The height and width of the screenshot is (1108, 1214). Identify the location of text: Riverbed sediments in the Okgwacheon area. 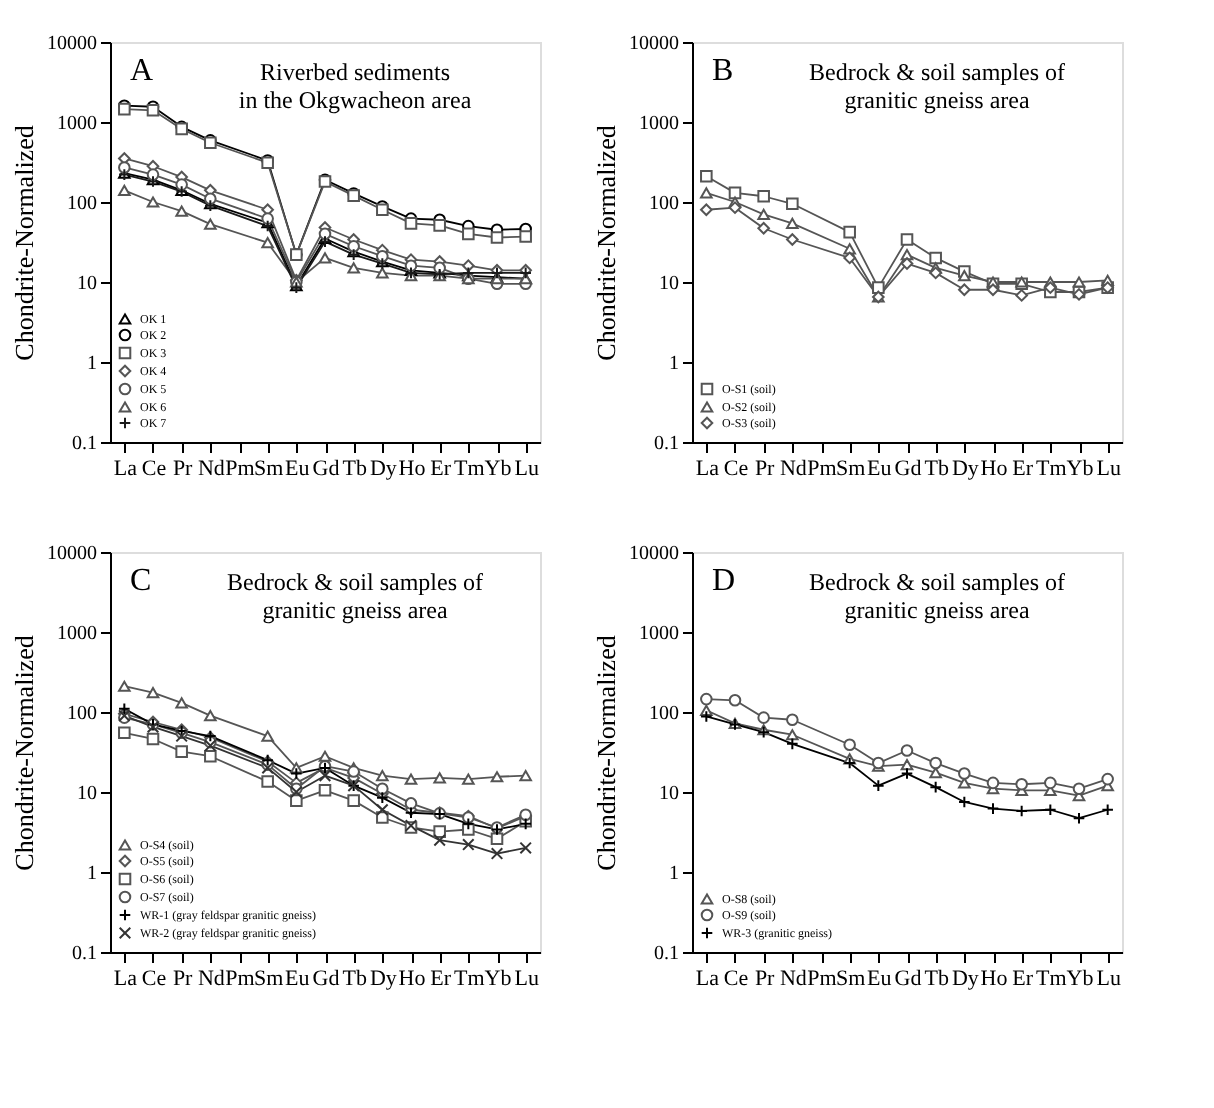
(355, 86).